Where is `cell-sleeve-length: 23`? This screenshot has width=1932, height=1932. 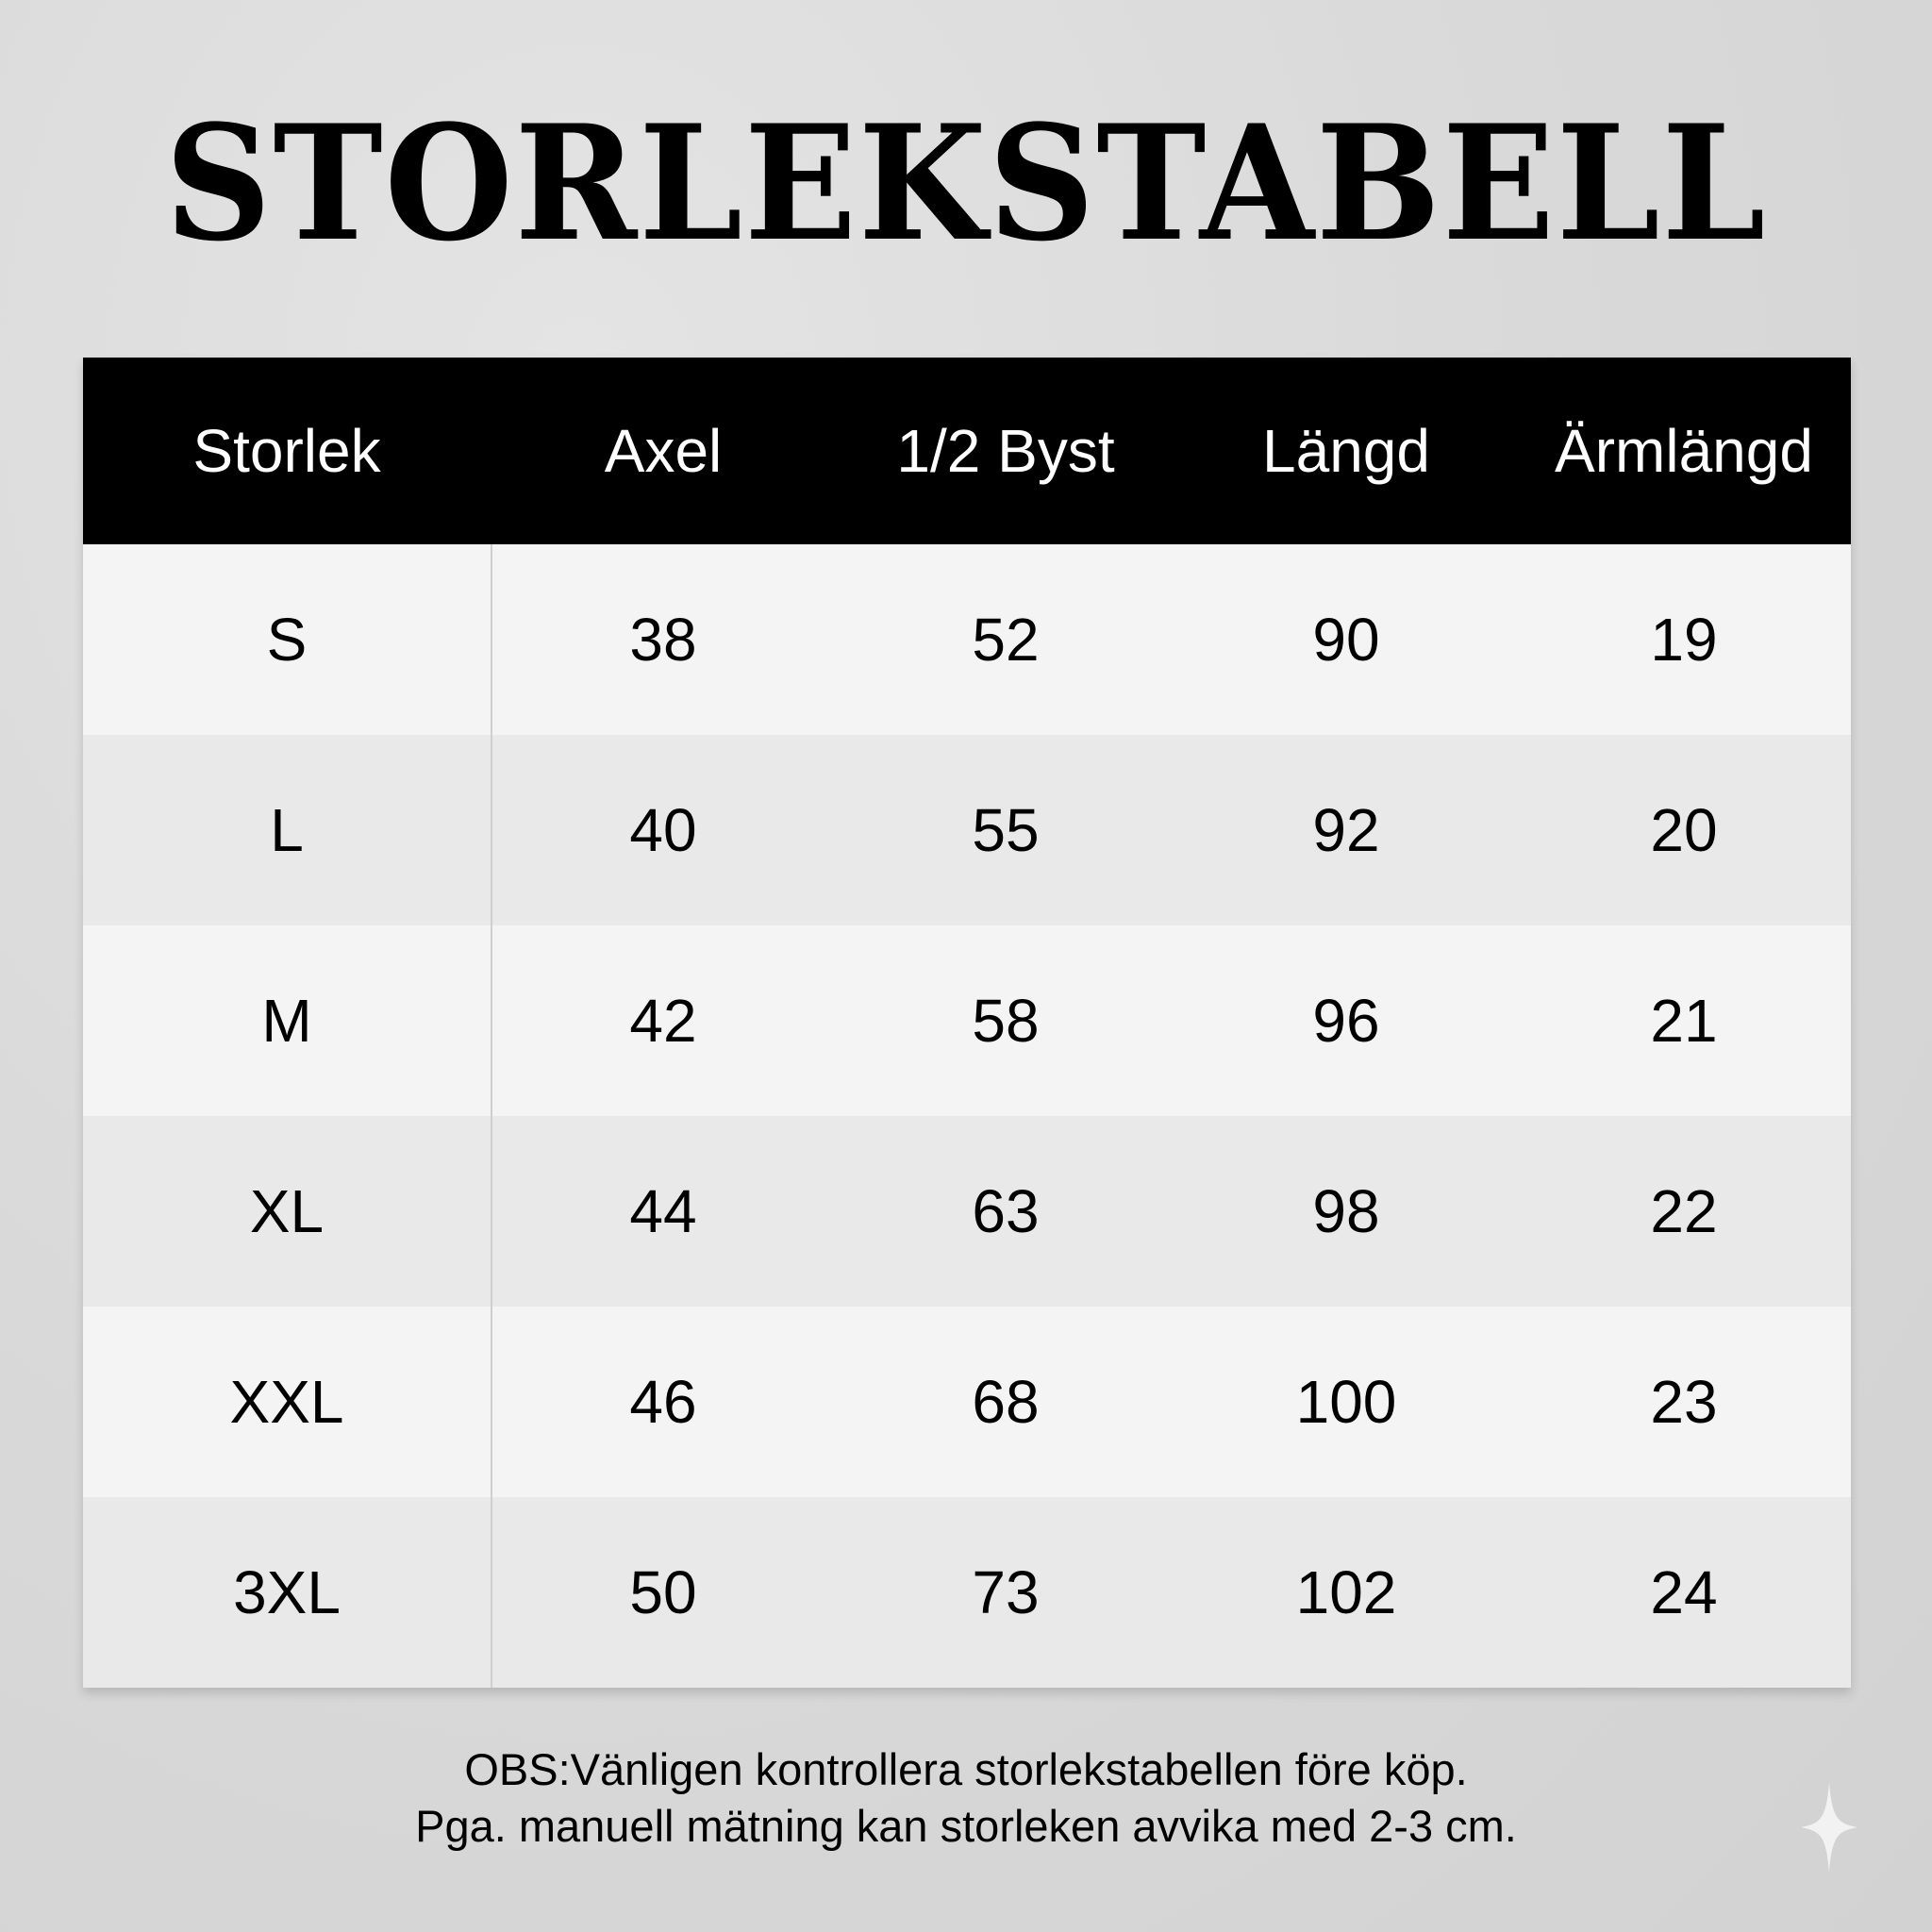 cell-sleeve-length: 23 is located at coordinates (1684, 1402).